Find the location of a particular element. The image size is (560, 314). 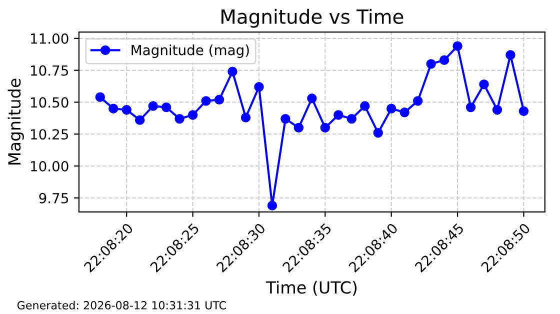

text: Generated: 2026-08-12 10:31:31 UTC is located at coordinates (121, 305).